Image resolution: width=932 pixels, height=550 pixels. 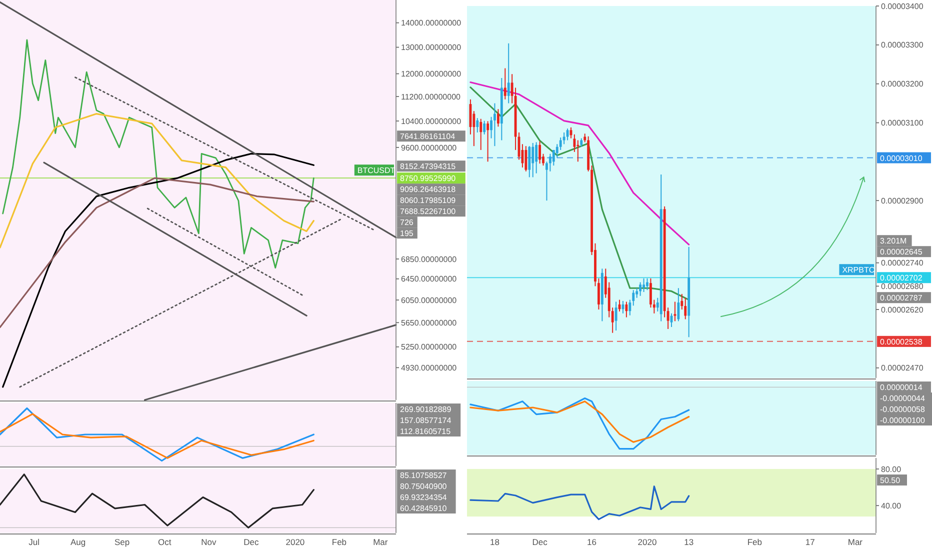 I want to click on y-tick-label: 14000.00000000, so click(x=431, y=23).